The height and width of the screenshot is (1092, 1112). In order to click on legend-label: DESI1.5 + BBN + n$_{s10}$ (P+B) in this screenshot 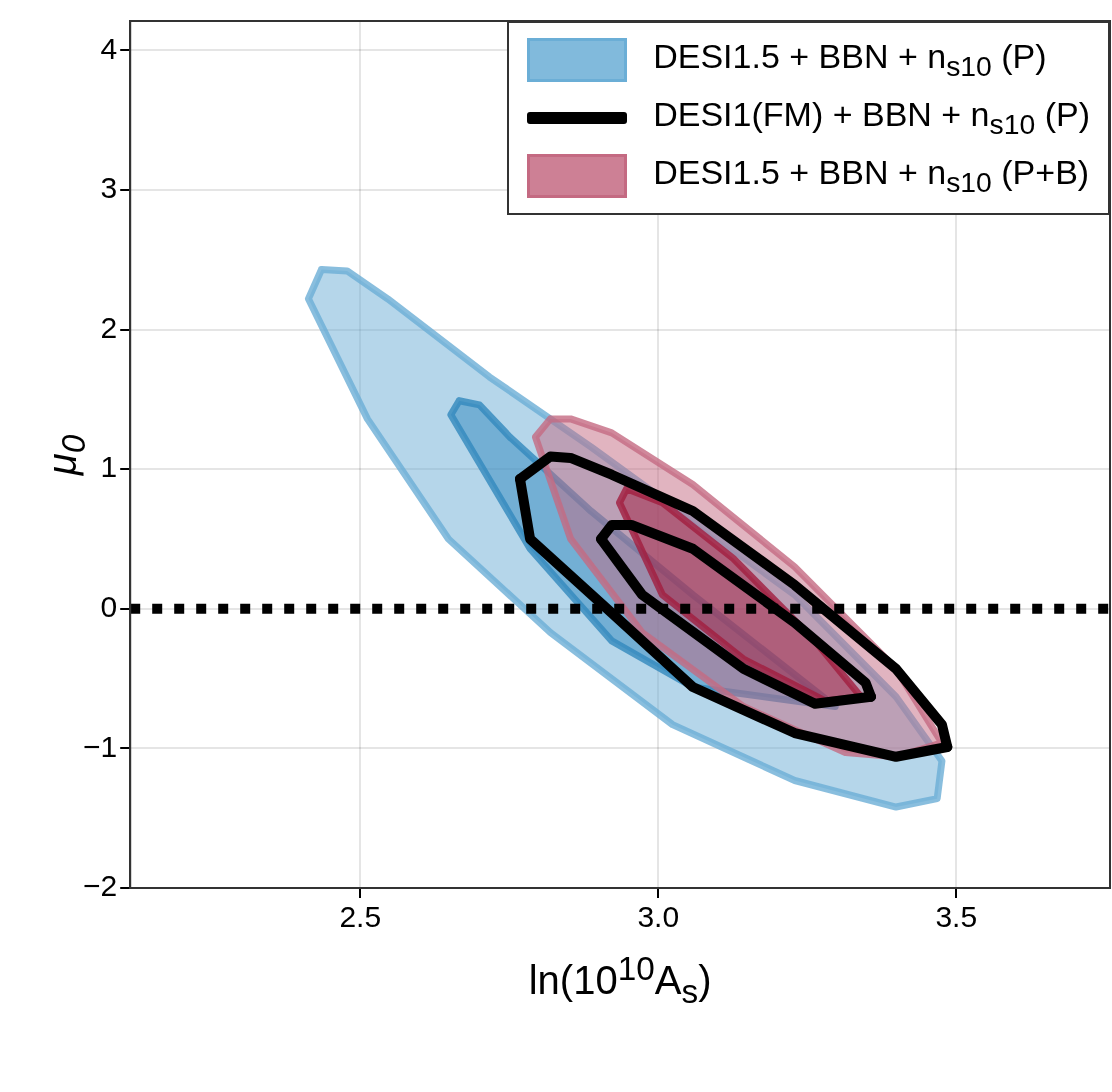, I will do `click(871, 176)`.